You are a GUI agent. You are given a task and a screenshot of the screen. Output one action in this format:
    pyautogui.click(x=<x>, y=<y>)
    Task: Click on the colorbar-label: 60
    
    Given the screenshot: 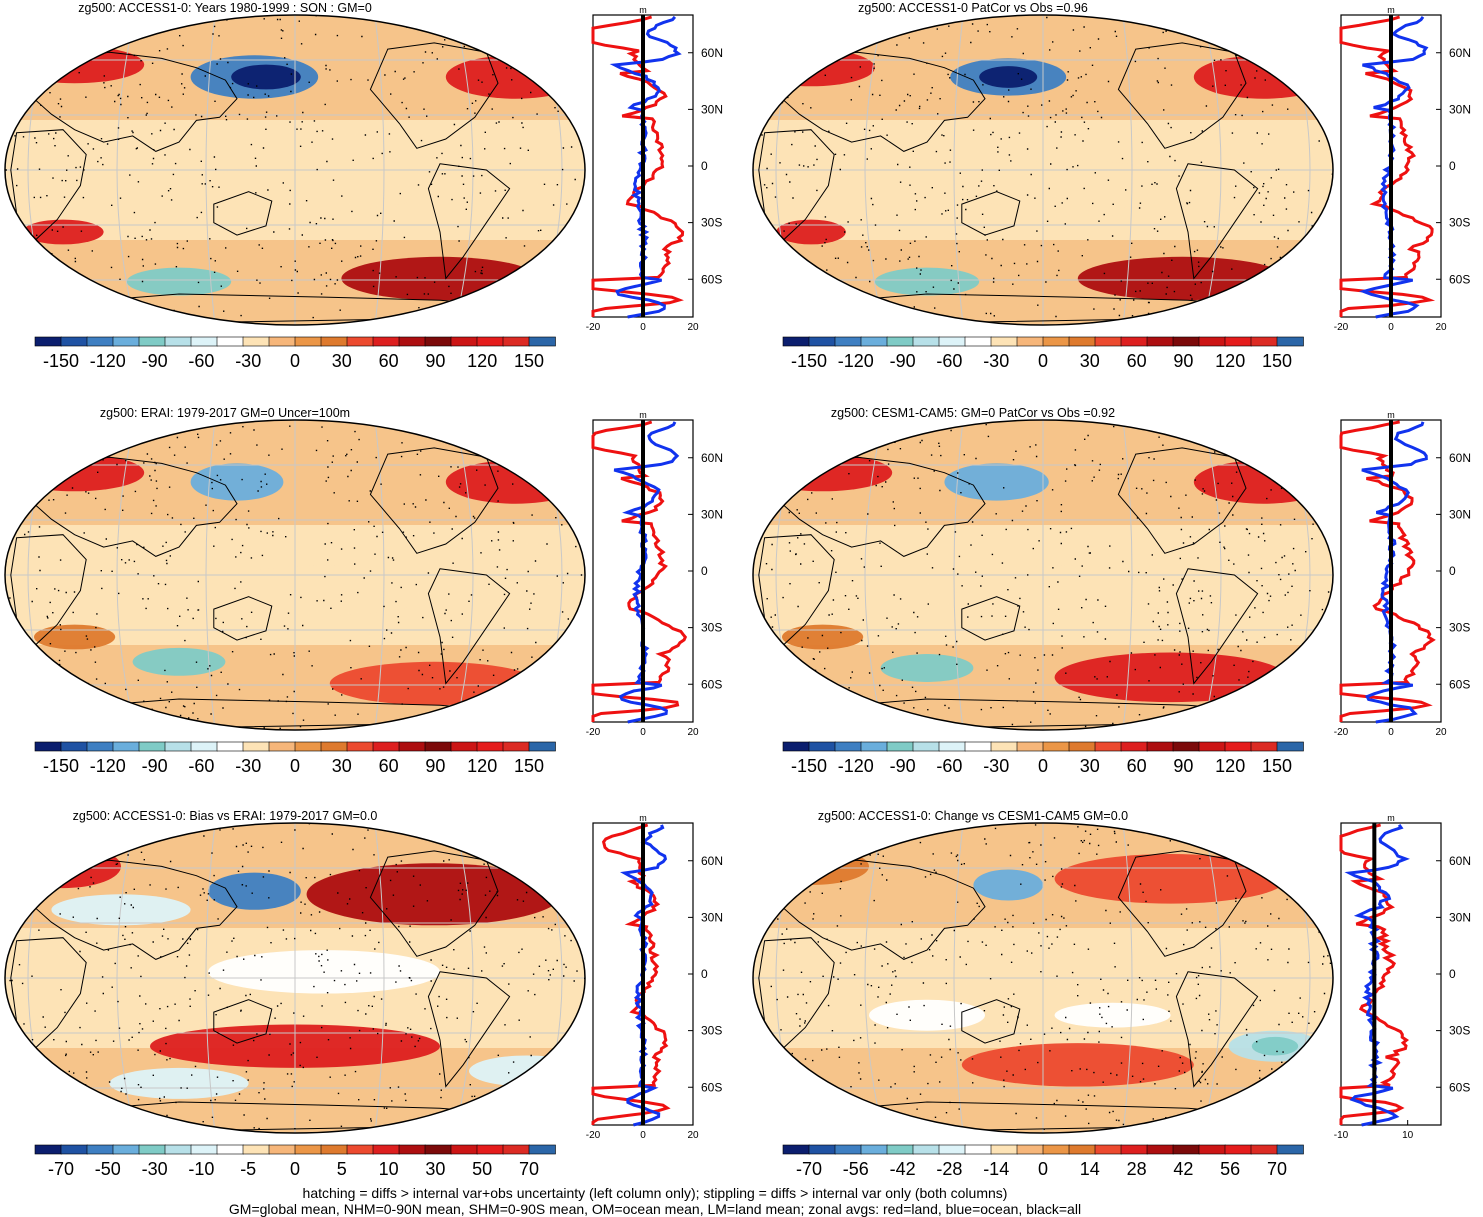 What is the action you would take?
    pyautogui.click(x=1137, y=766)
    